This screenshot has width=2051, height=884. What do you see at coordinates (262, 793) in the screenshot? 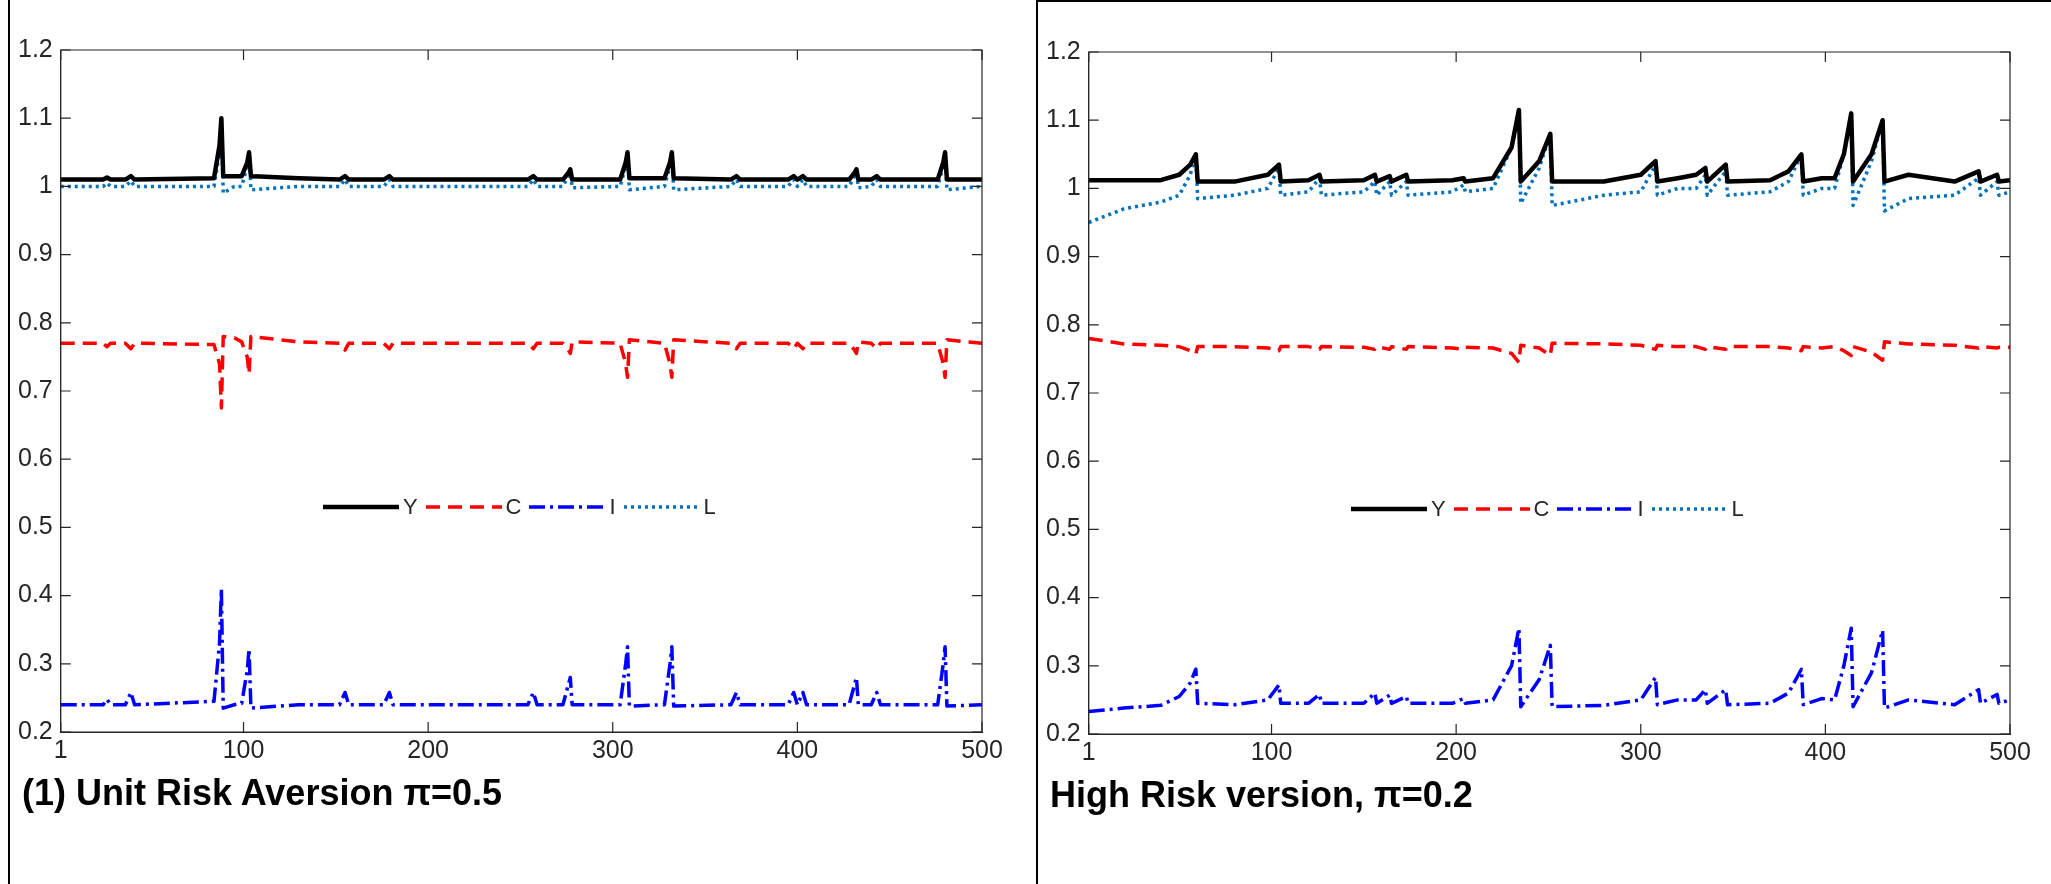
I see `text: (1) Unit Risk Aversion π=0.5` at bounding box center [262, 793].